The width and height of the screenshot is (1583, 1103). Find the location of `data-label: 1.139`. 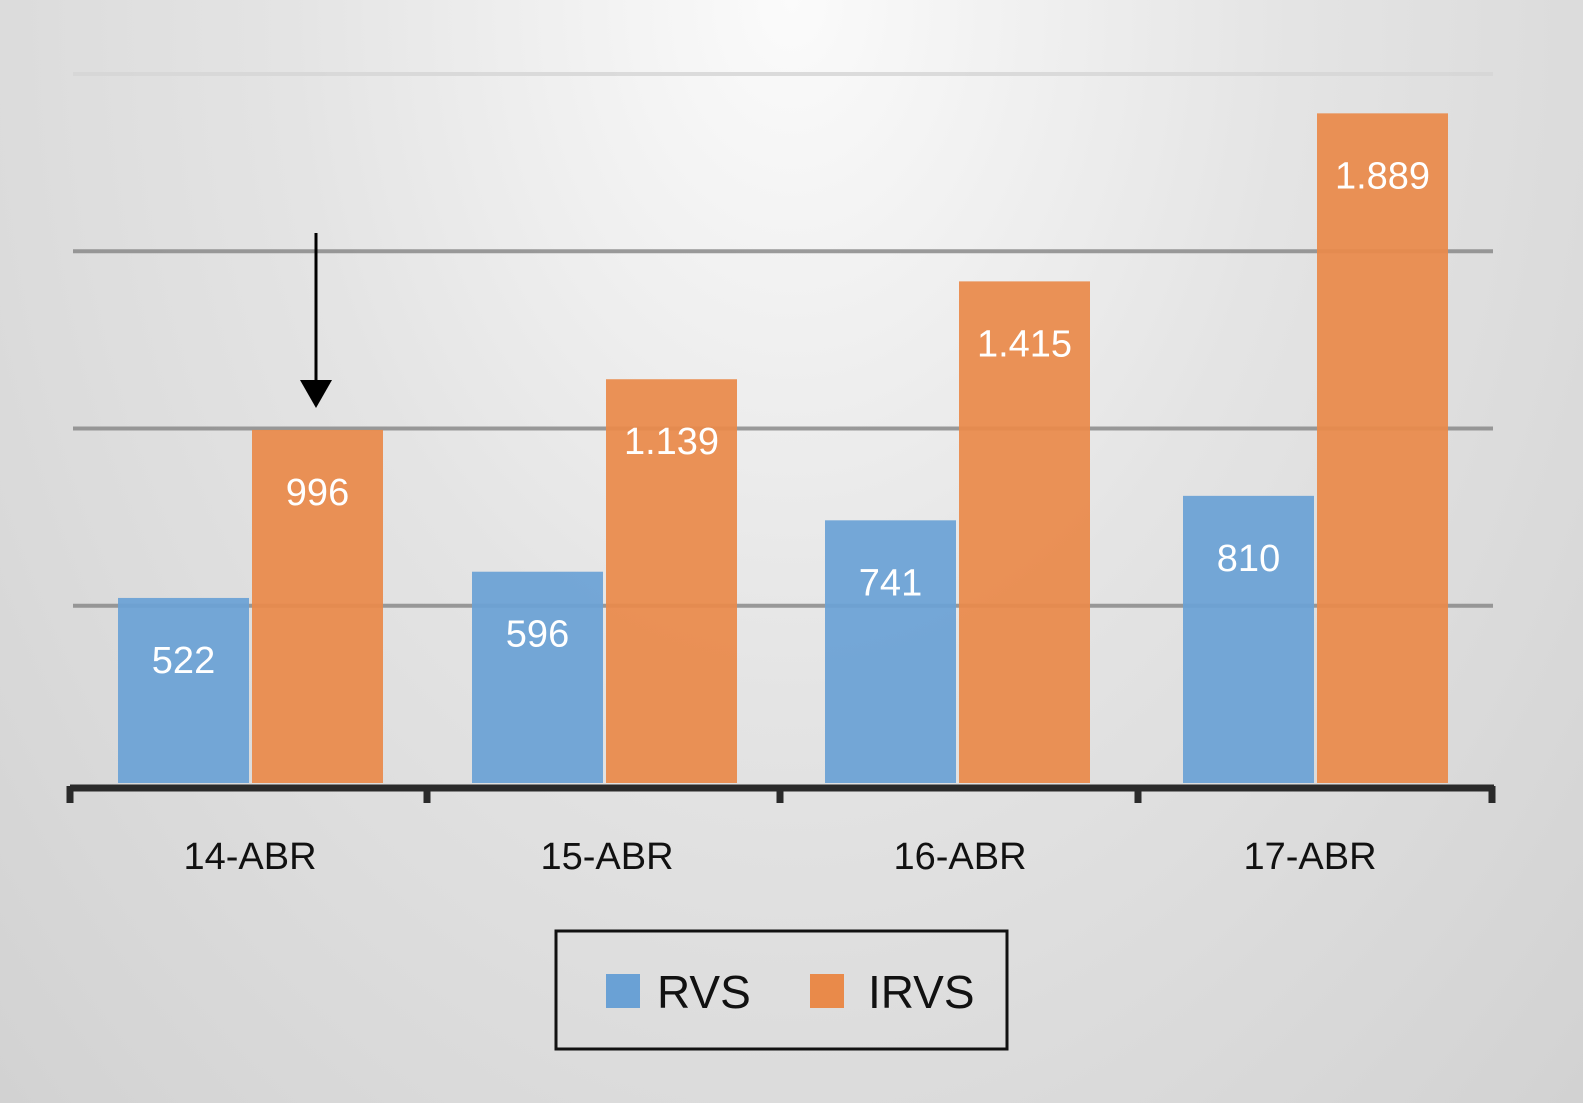

data-label: 1.139 is located at coordinates (671, 442).